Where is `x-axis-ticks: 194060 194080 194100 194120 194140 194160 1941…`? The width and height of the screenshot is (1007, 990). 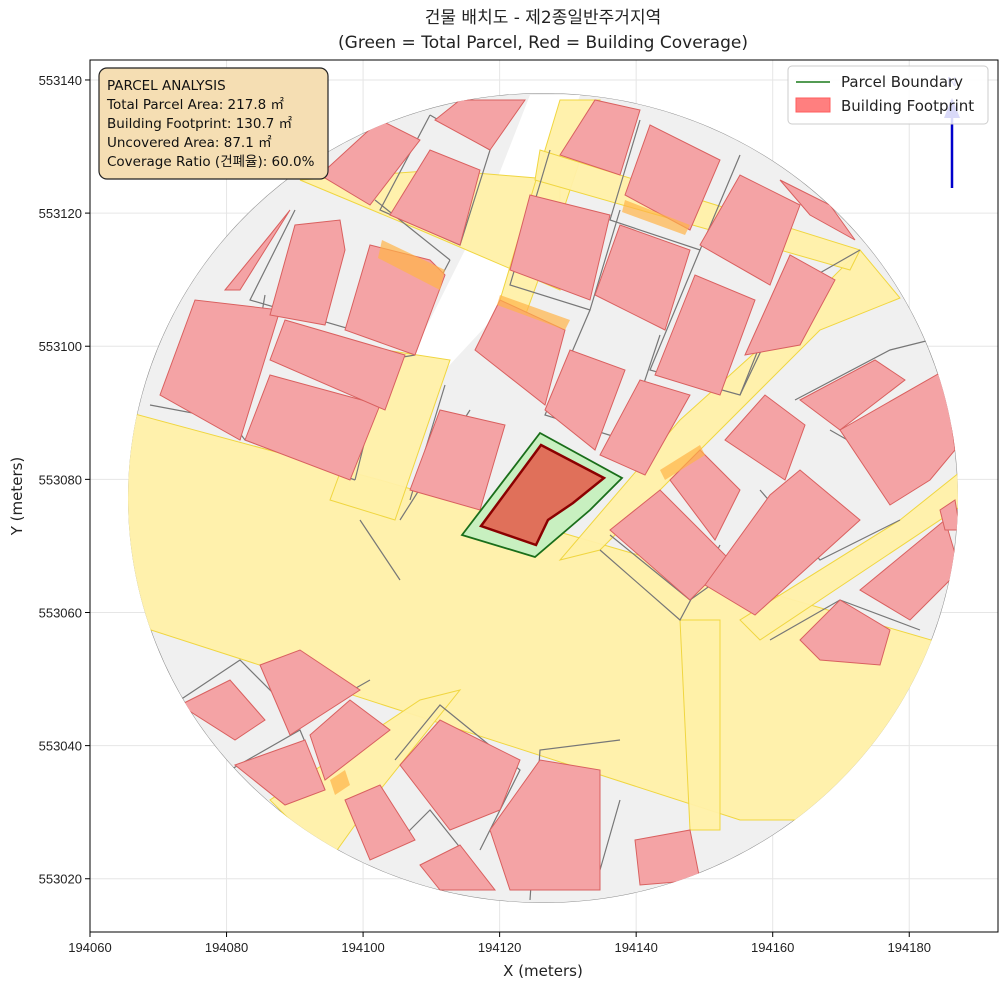 x-axis-ticks: 194060 194080 194100 194120 194140 194160 1941… is located at coordinates (499, 943).